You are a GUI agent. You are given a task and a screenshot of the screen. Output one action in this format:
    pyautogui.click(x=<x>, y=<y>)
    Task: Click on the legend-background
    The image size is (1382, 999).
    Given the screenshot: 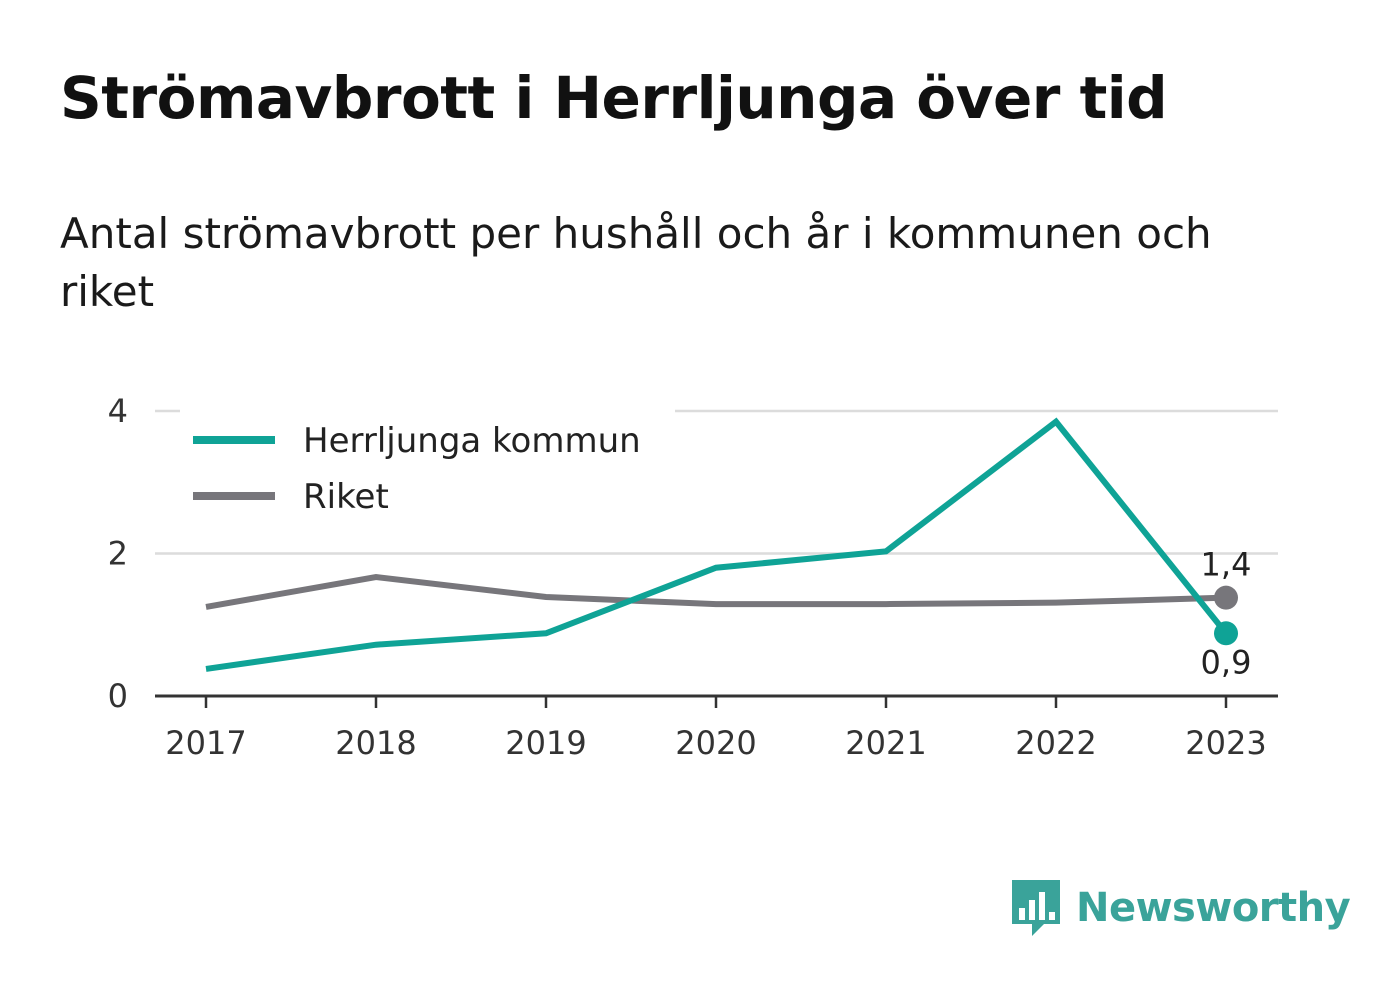 What is the action you would take?
    pyautogui.click(x=427, y=465)
    